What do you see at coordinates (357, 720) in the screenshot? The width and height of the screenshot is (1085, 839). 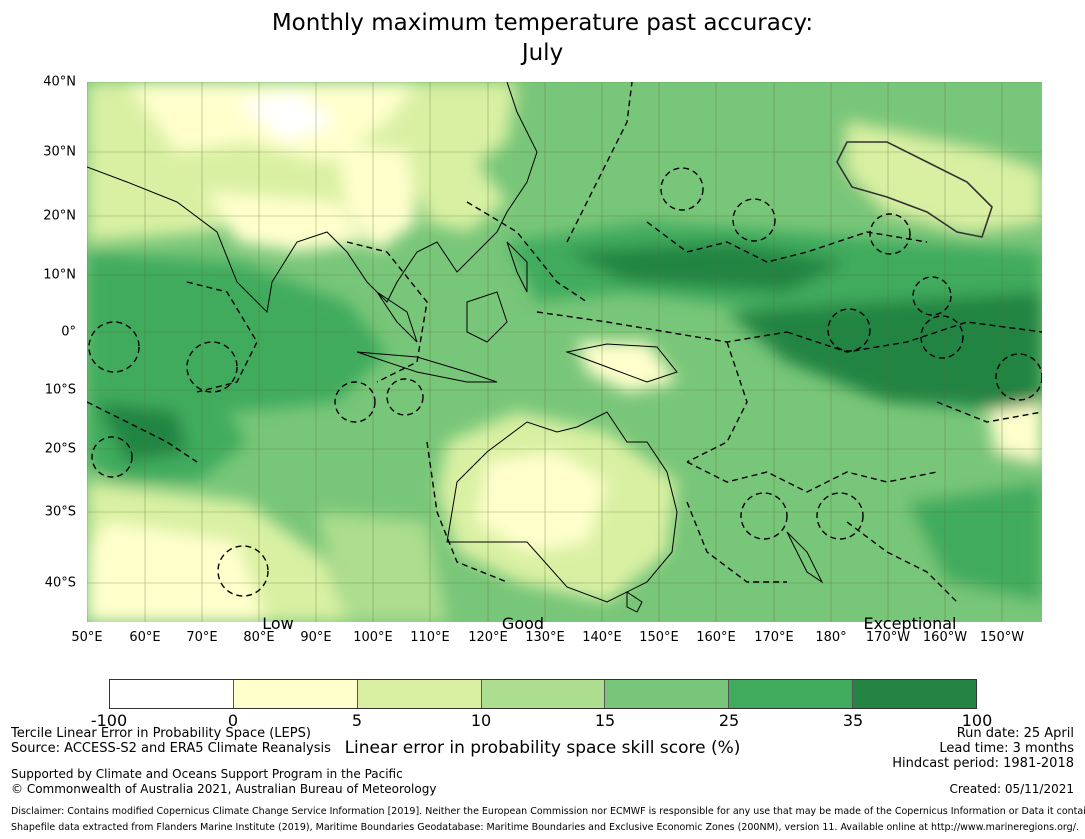 I see `colorbar-tick: 5` at bounding box center [357, 720].